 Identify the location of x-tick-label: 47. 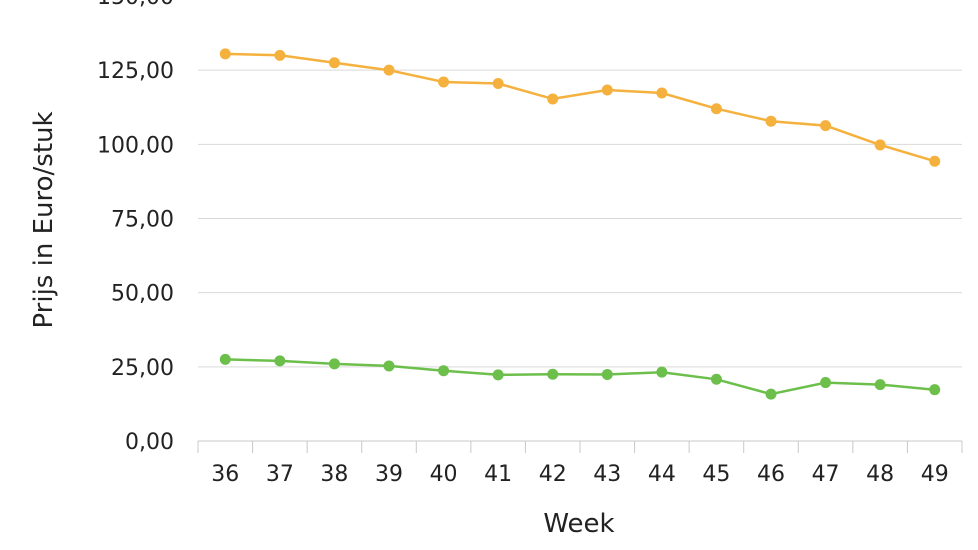
(826, 474).